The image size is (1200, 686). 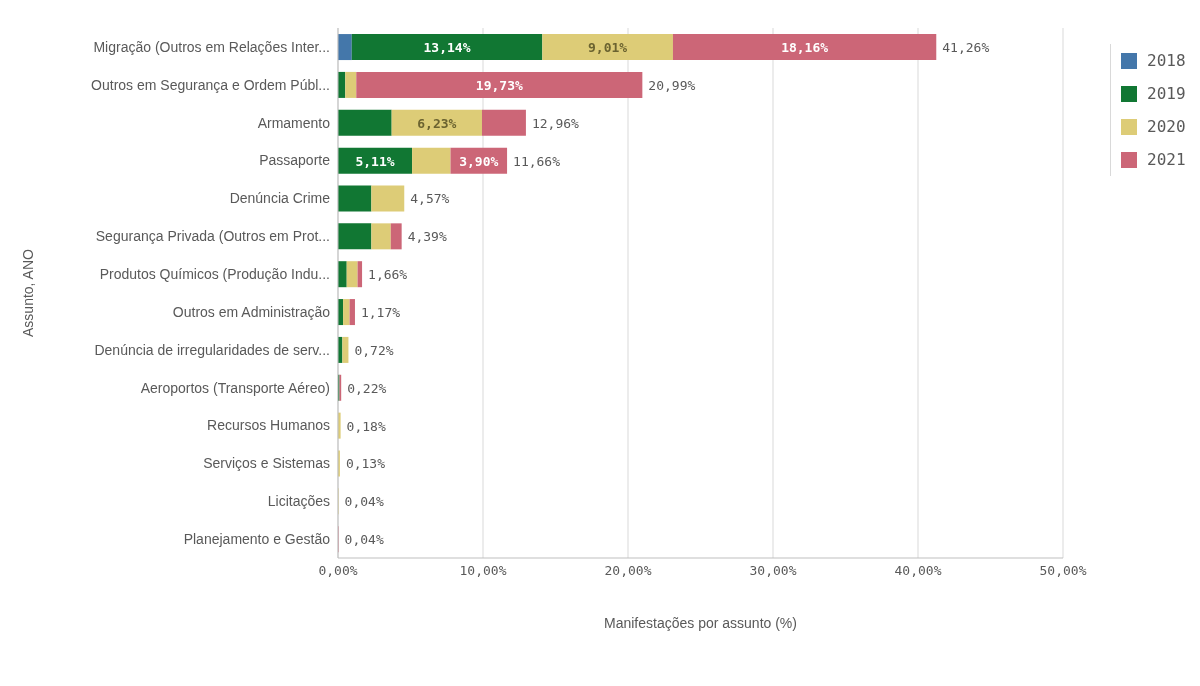 I want to click on data-label: 6,23%, so click(x=437, y=123).